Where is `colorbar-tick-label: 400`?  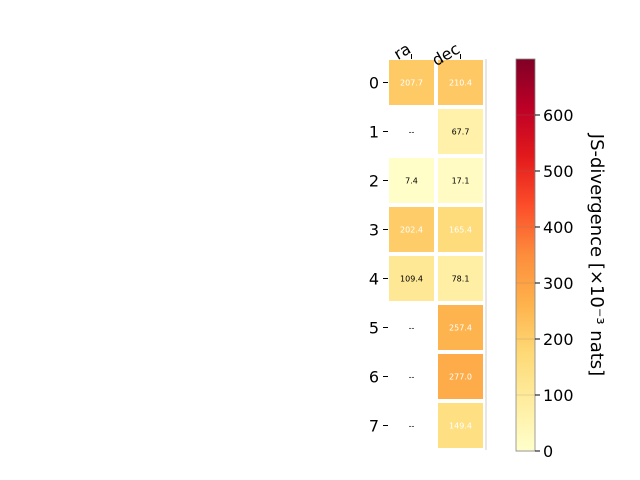 colorbar-tick-label: 400 is located at coordinates (558, 227).